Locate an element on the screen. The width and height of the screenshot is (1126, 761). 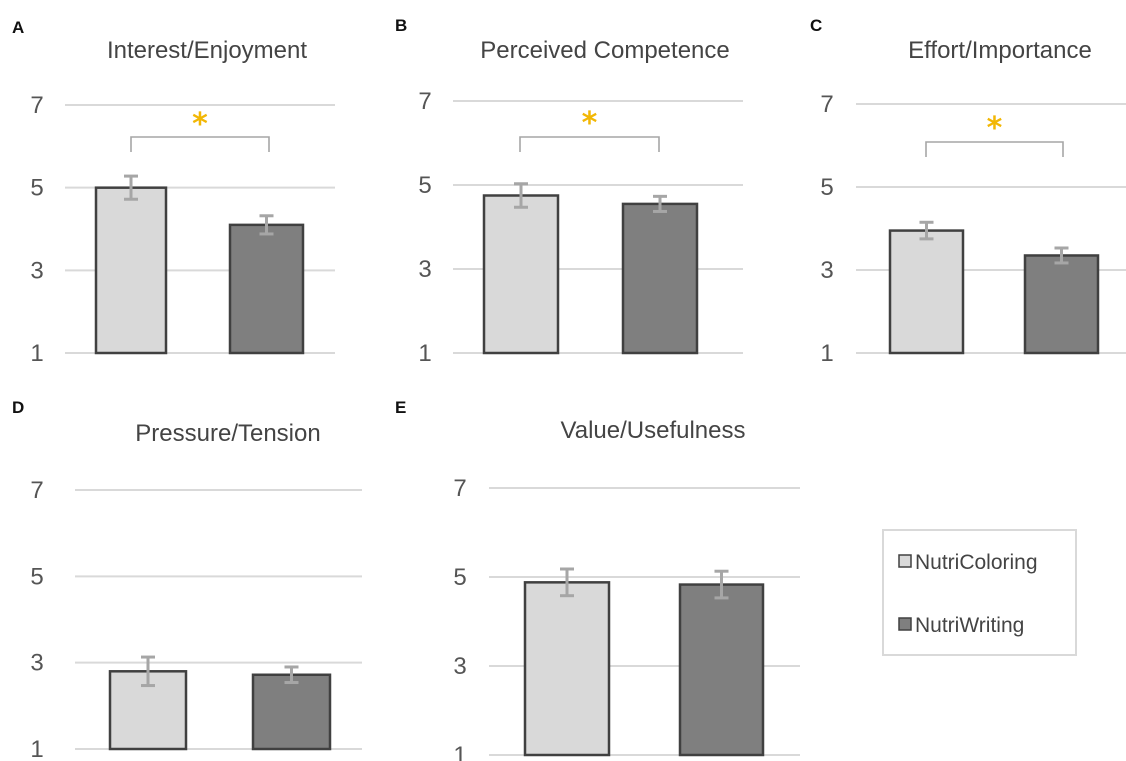
panel-letter: A is located at coordinates (18, 27).